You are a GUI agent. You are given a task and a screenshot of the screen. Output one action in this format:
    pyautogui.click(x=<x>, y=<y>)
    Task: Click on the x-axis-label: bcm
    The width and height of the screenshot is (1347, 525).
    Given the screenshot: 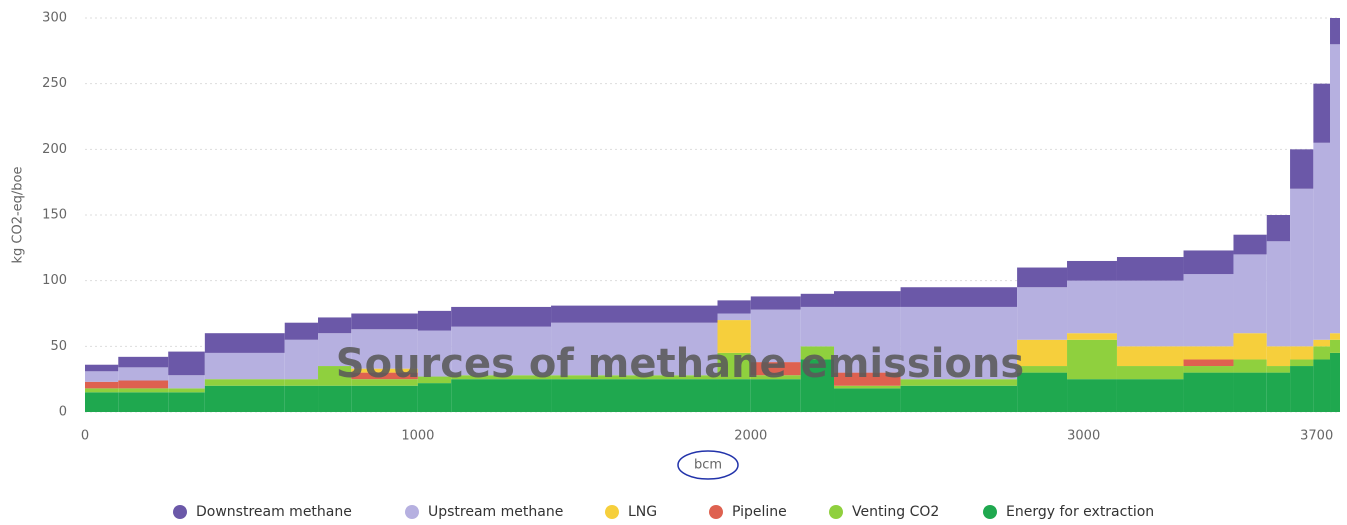 What is the action you would take?
    pyautogui.click(x=708, y=465)
    